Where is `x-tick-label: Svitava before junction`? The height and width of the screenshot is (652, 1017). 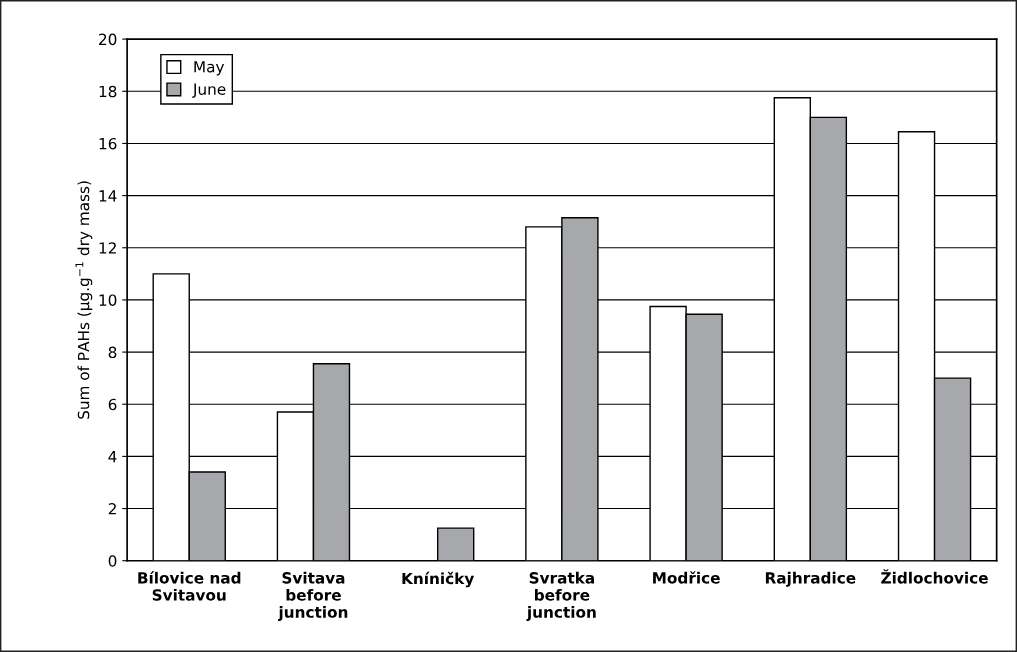 x-tick-label: Svitava before junction is located at coordinates (312, 596).